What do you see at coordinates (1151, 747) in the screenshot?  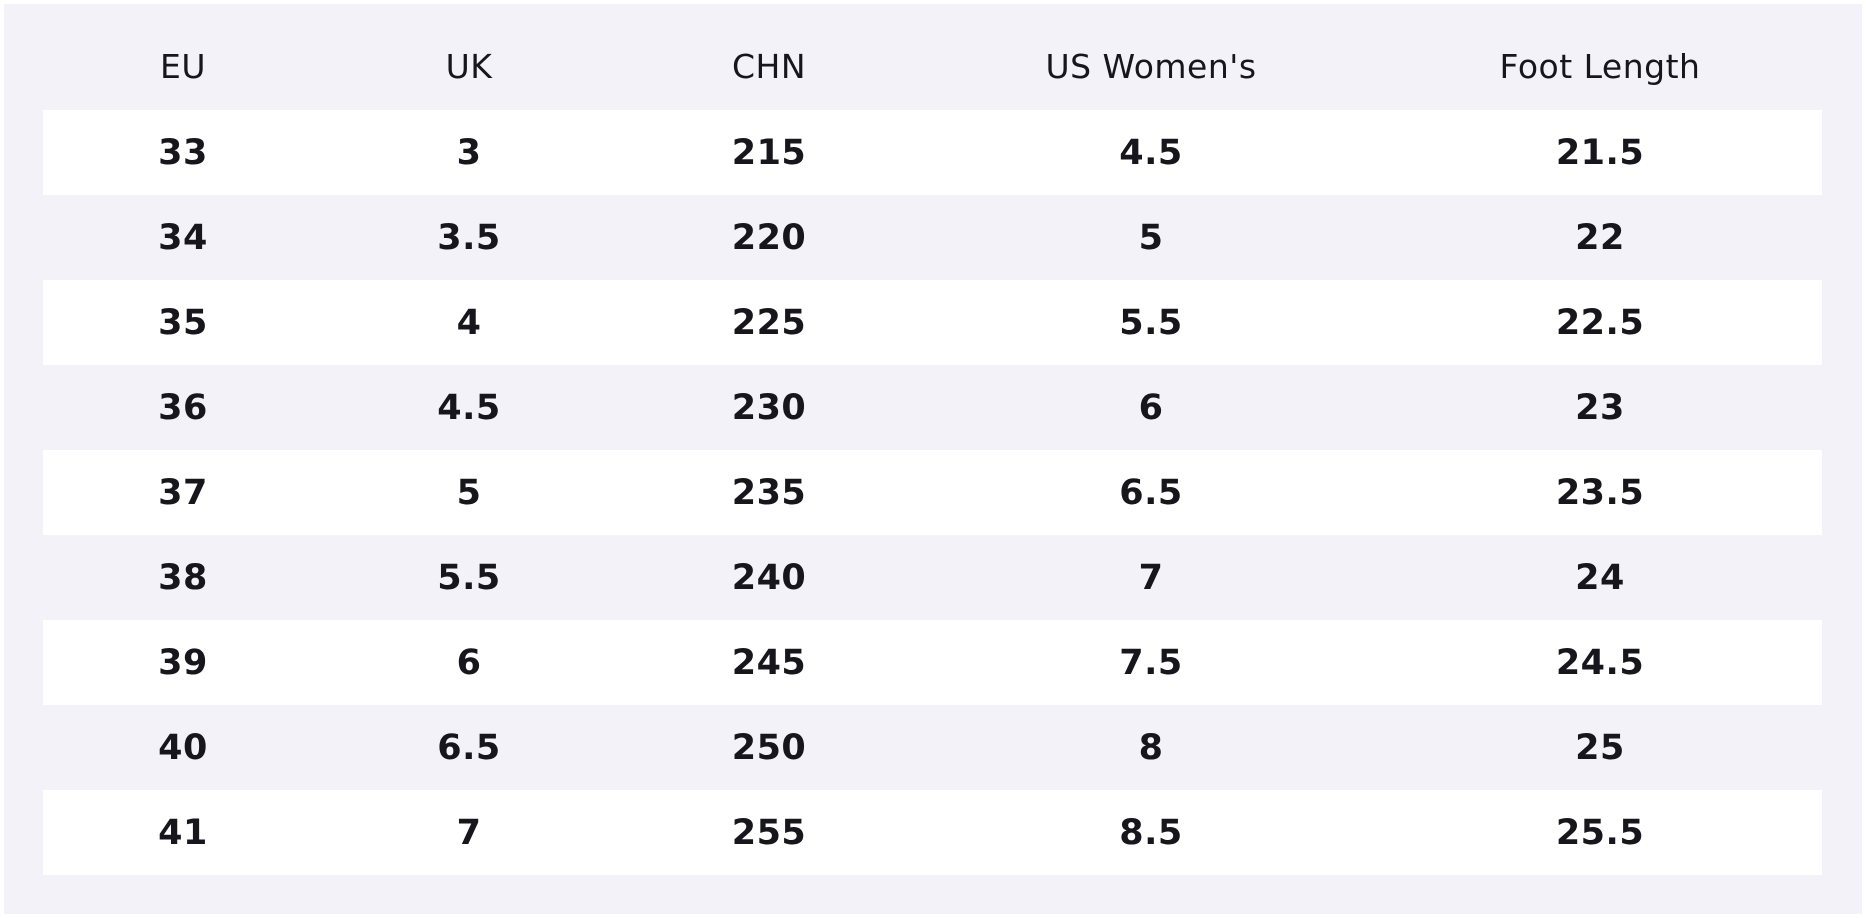 I see `table-cell: 8` at bounding box center [1151, 747].